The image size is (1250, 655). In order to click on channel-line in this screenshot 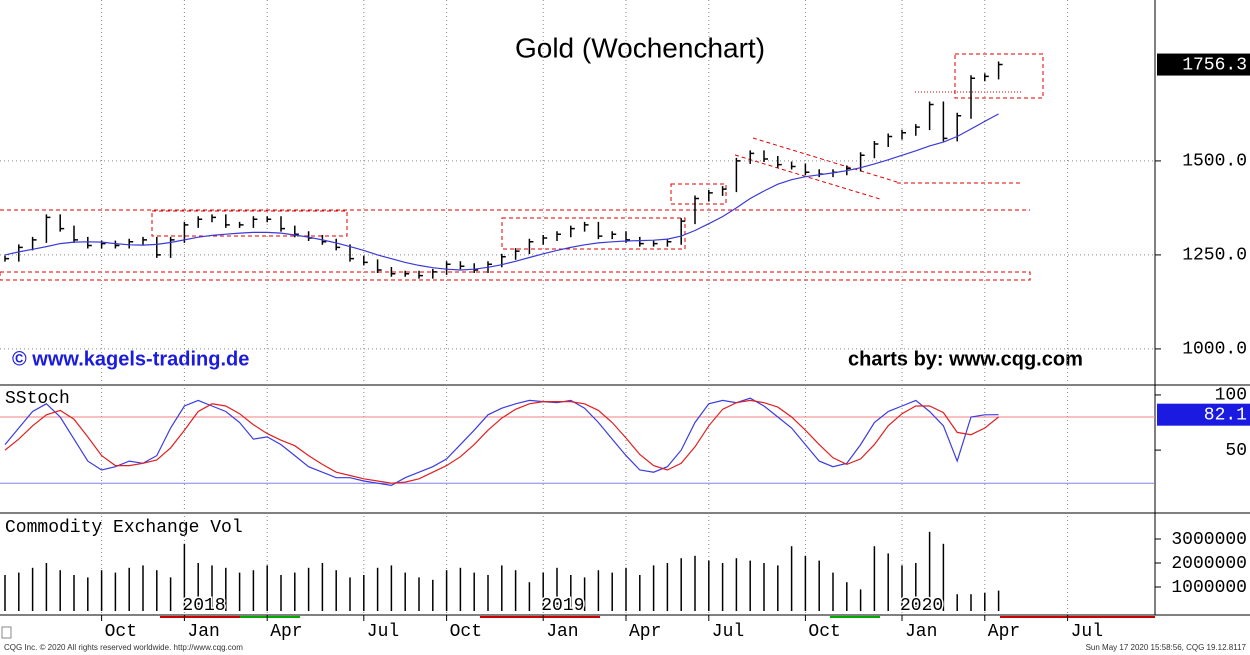, I will do `click(807, 177)`.